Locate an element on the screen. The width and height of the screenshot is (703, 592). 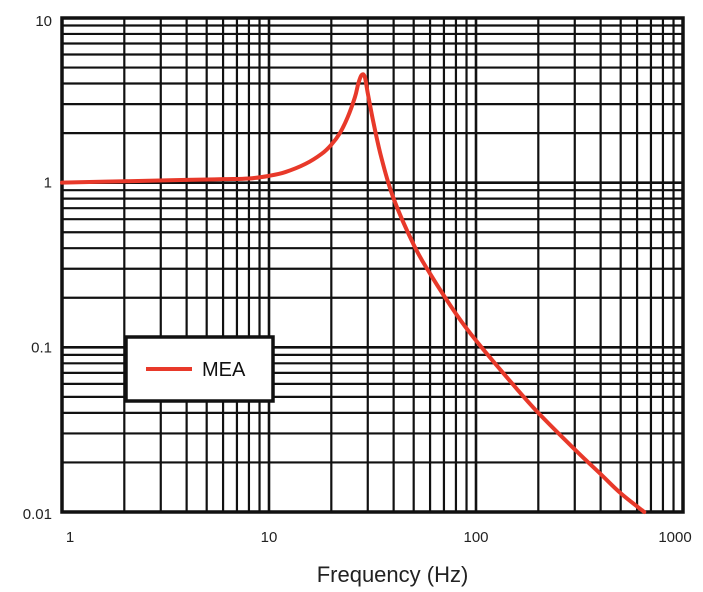
y-tick-label: 0.01 is located at coordinates (37, 514).